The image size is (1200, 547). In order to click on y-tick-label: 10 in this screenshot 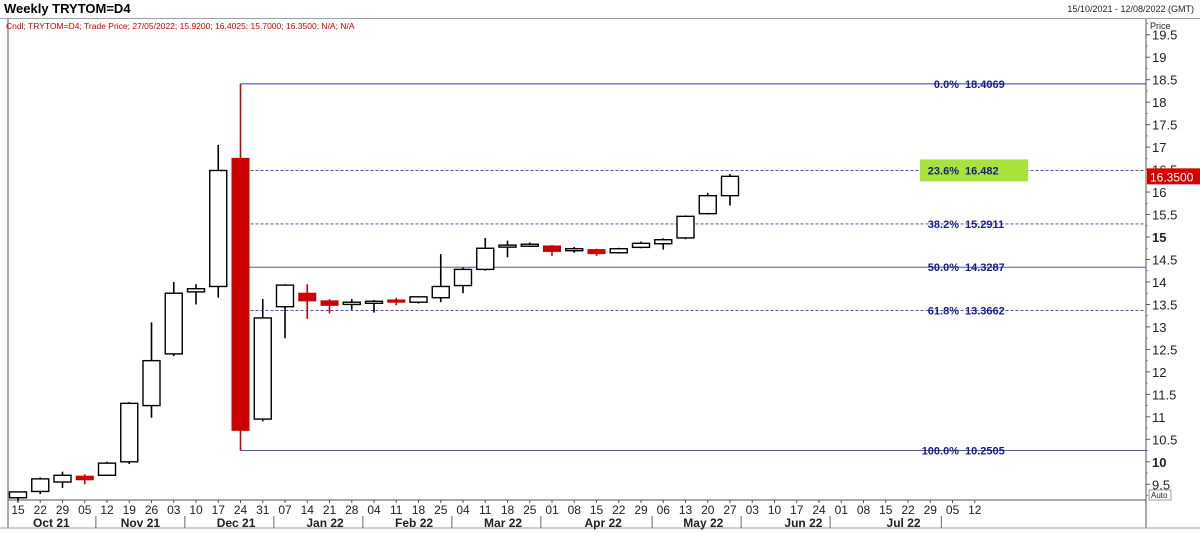, I will do `click(1159, 462)`.